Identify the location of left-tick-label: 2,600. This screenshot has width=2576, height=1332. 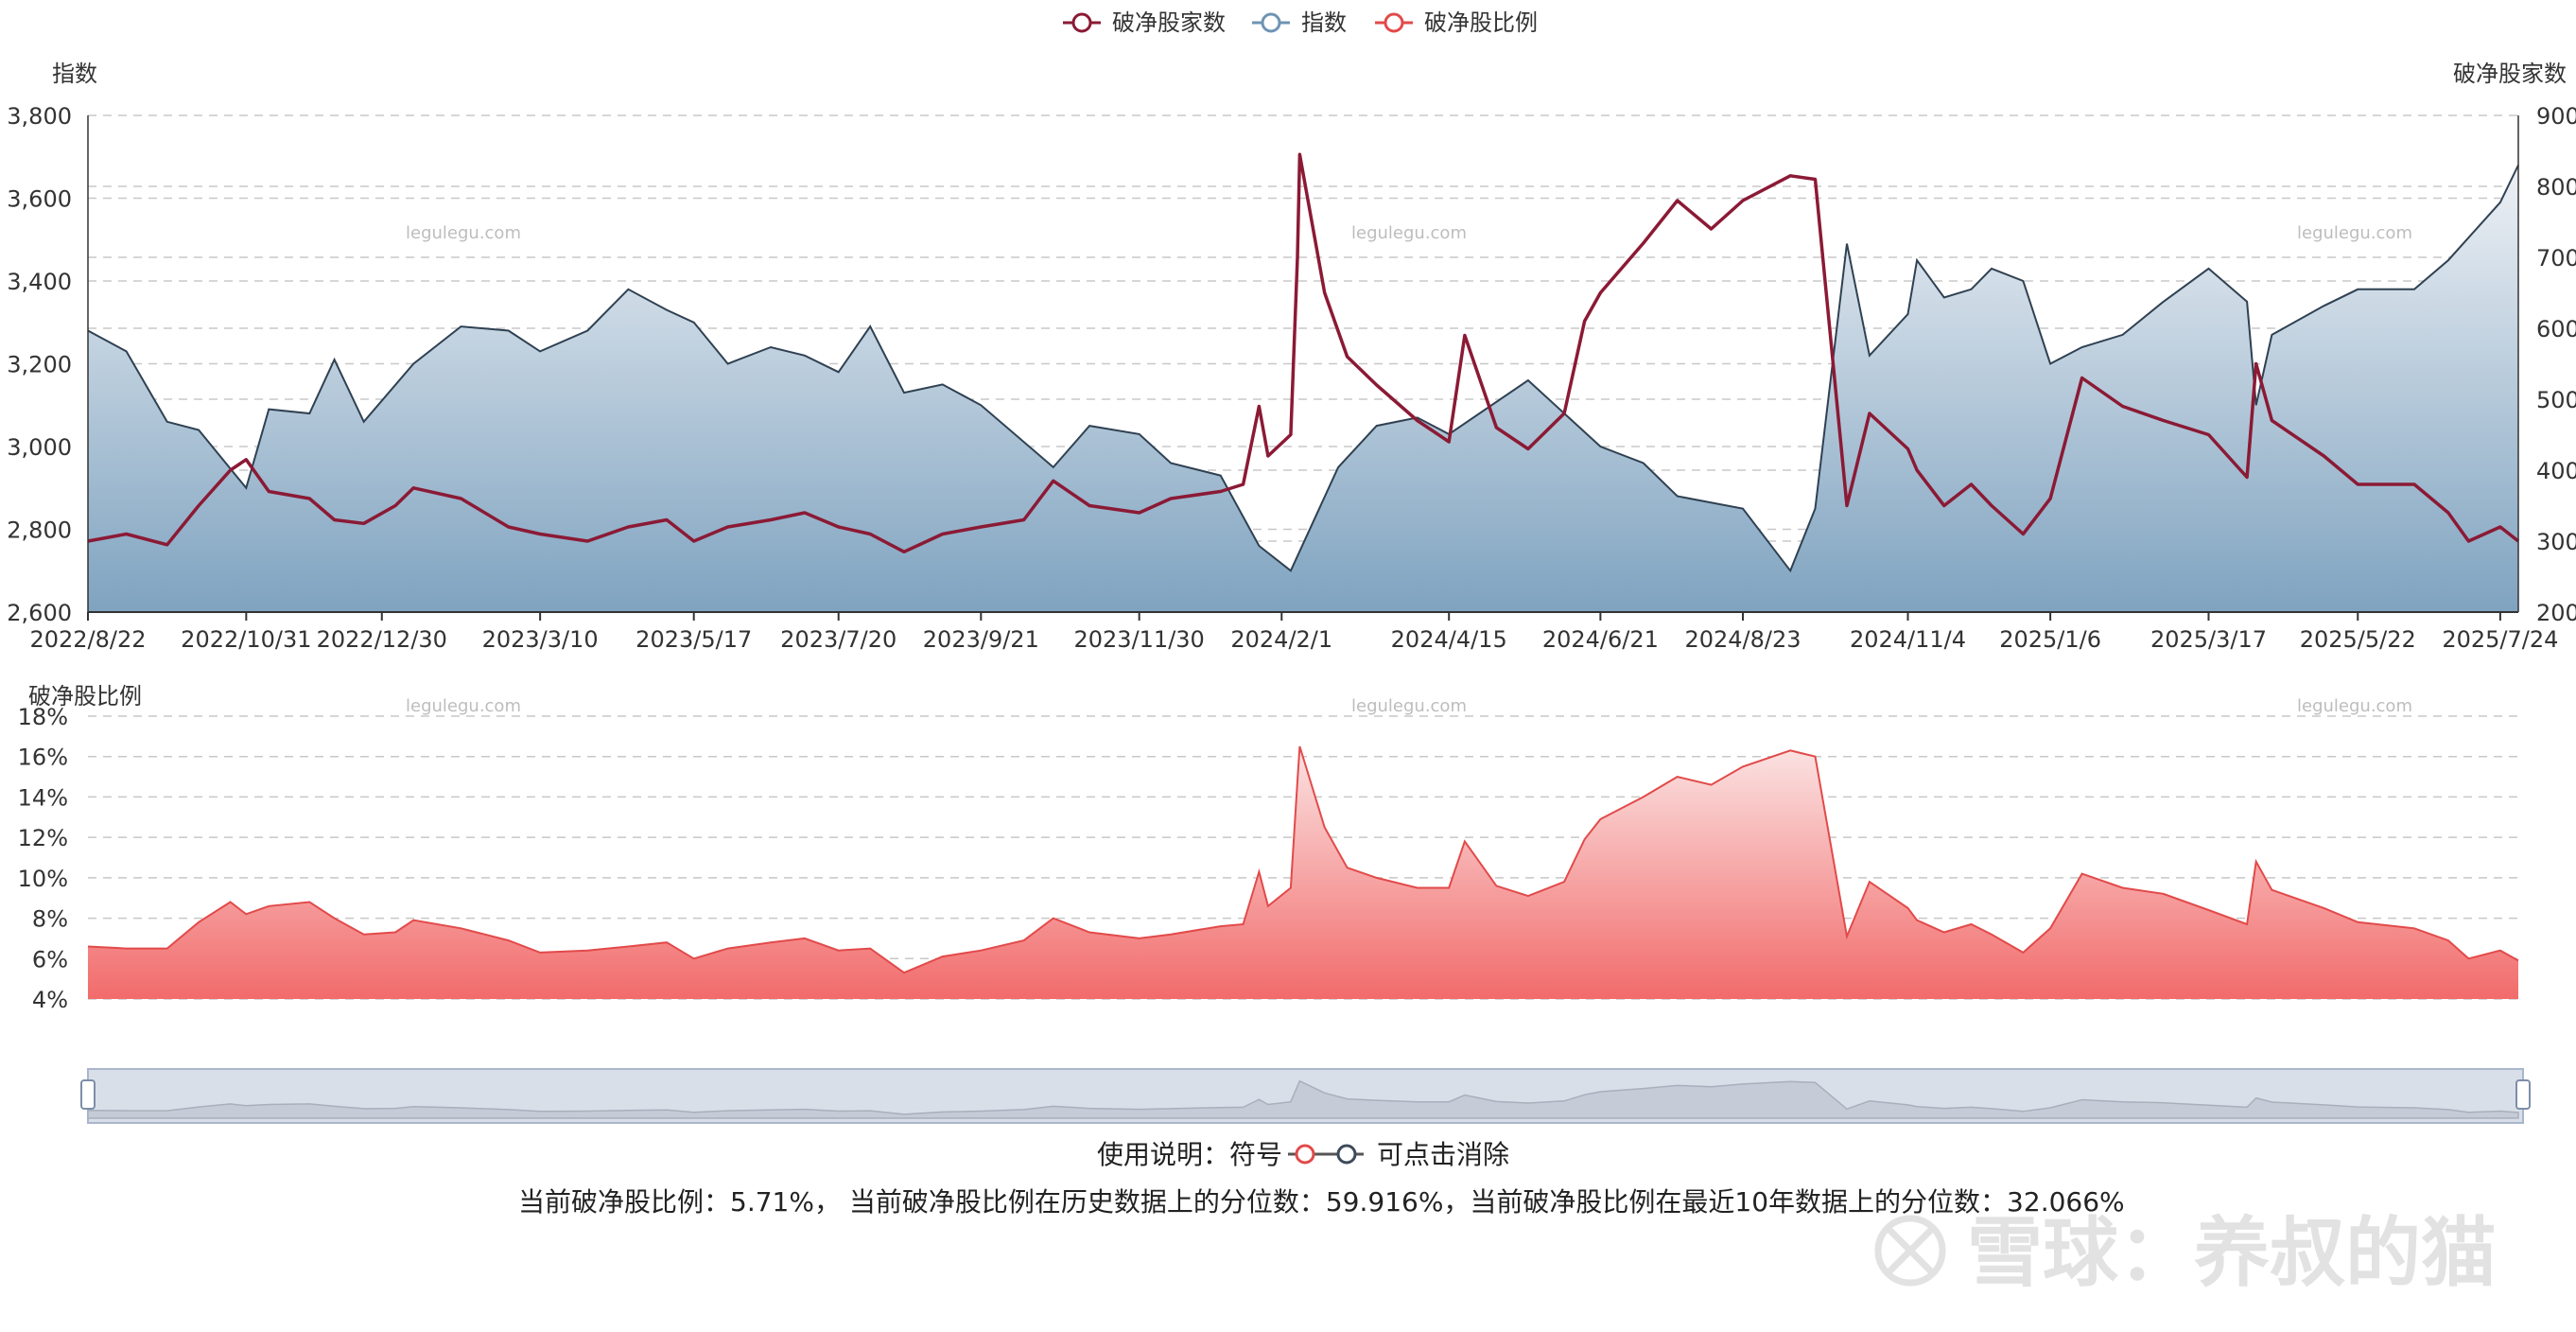
(39, 613).